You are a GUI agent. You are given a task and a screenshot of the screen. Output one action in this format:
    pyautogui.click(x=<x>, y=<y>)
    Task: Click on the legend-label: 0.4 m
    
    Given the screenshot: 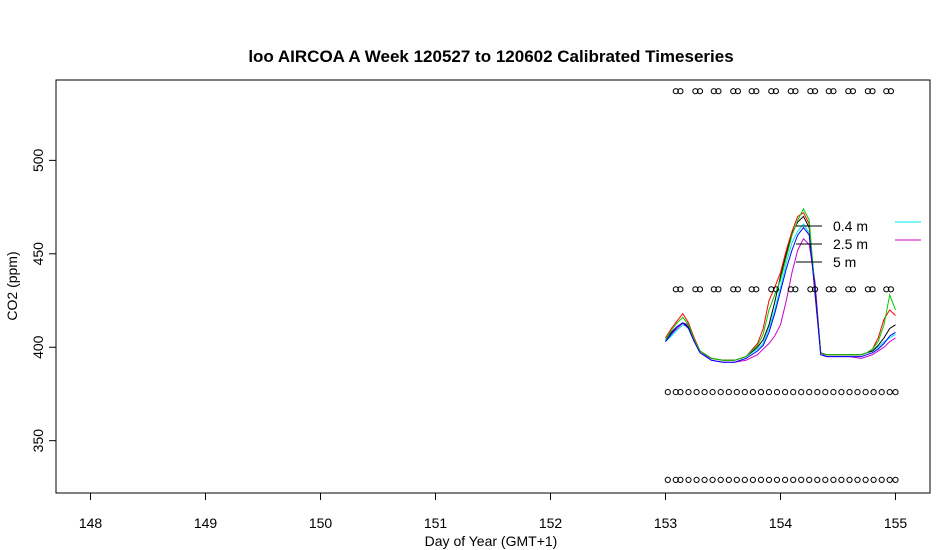 What is the action you would take?
    pyautogui.click(x=850, y=226)
    